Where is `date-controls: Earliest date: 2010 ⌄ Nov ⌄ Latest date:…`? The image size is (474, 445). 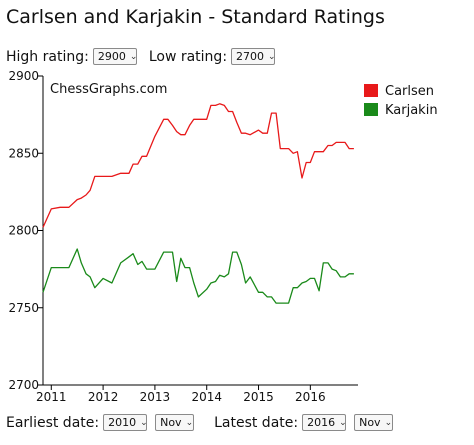
date-controls: Earliest date: 2010 ⌄ Nov ⌄ Latest date:… is located at coordinates (209, 422).